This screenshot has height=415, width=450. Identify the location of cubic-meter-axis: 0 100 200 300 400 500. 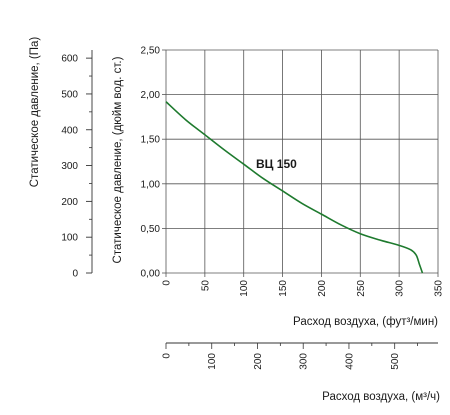
(300, 356).